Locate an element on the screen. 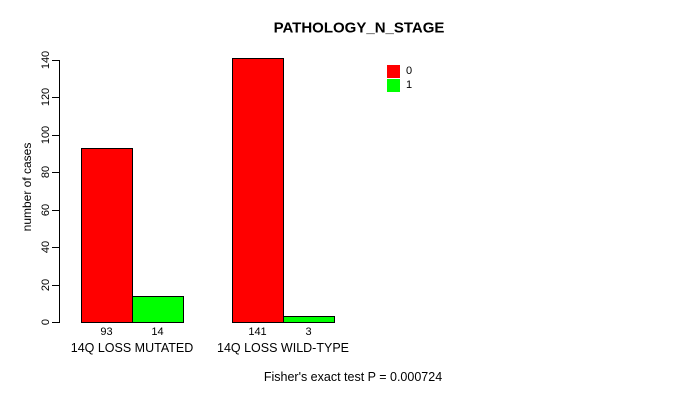  y-axis-tick-label: 100 is located at coordinates (46, 135).